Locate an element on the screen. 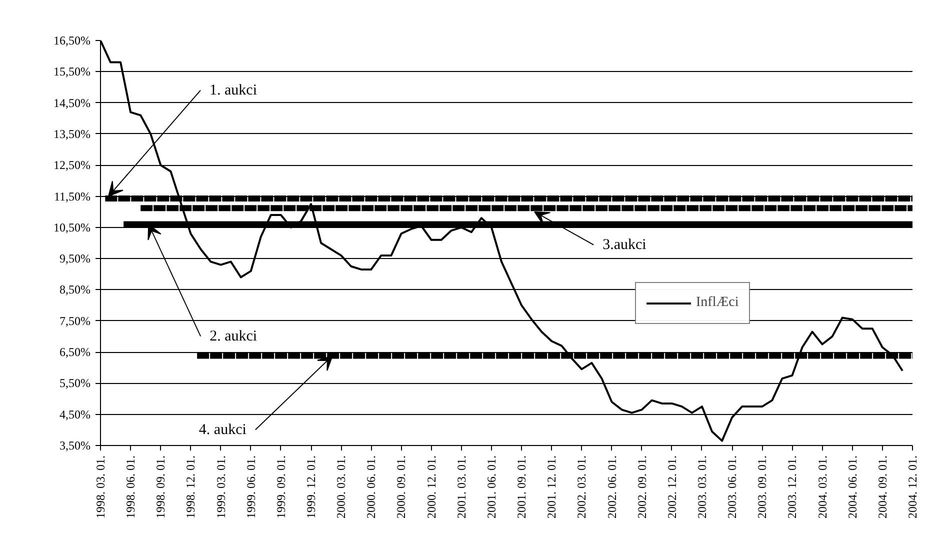 The height and width of the screenshot is (545, 932). y-tick-label: 13,50% is located at coordinates (72, 133).